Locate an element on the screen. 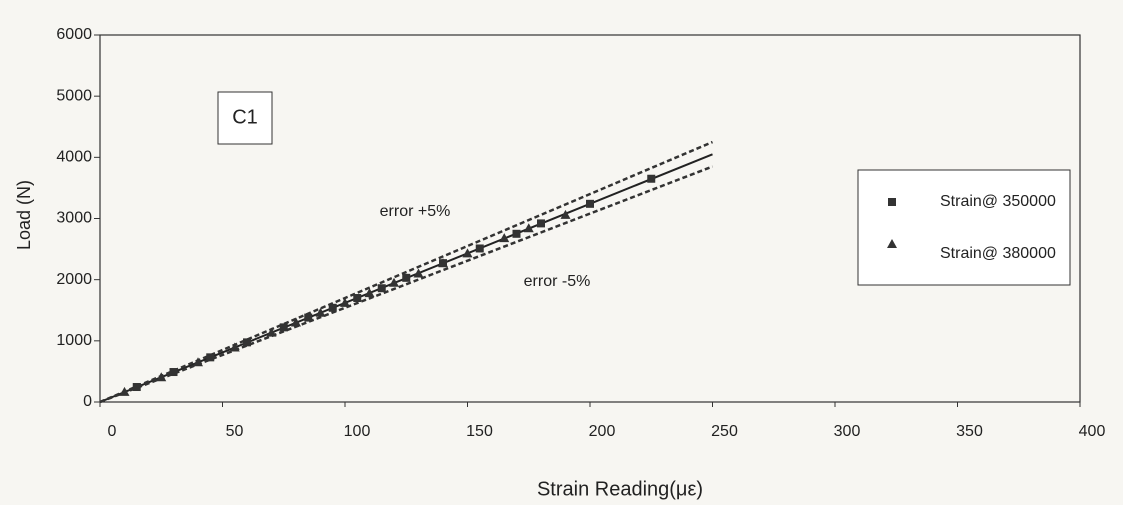  annotation: error +5% is located at coordinates (415, 211).